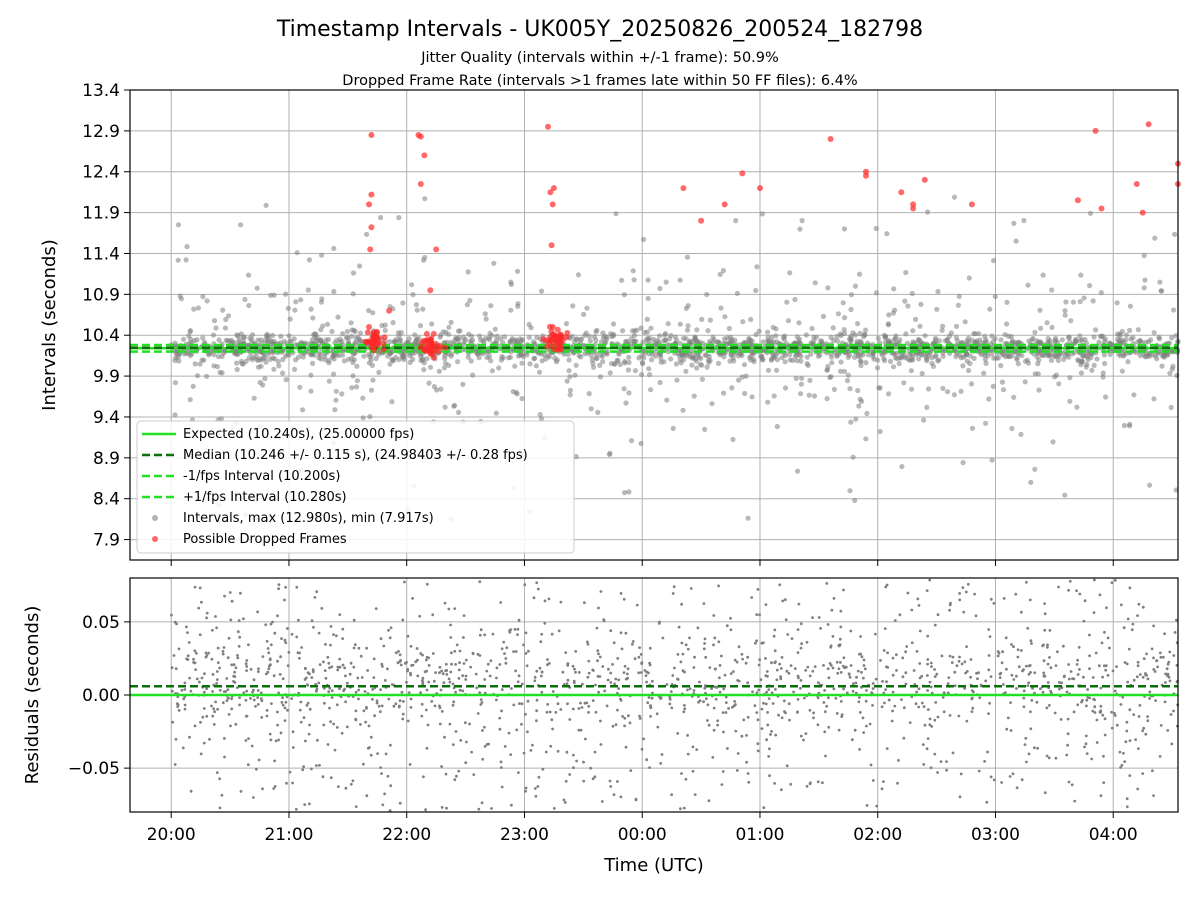 This screenshot has width=1200, height=900. What do you see at coordinates (642, 835) in the screenshot?
I see `x-tick-label: 00:00` at bounding box center [642, 835].